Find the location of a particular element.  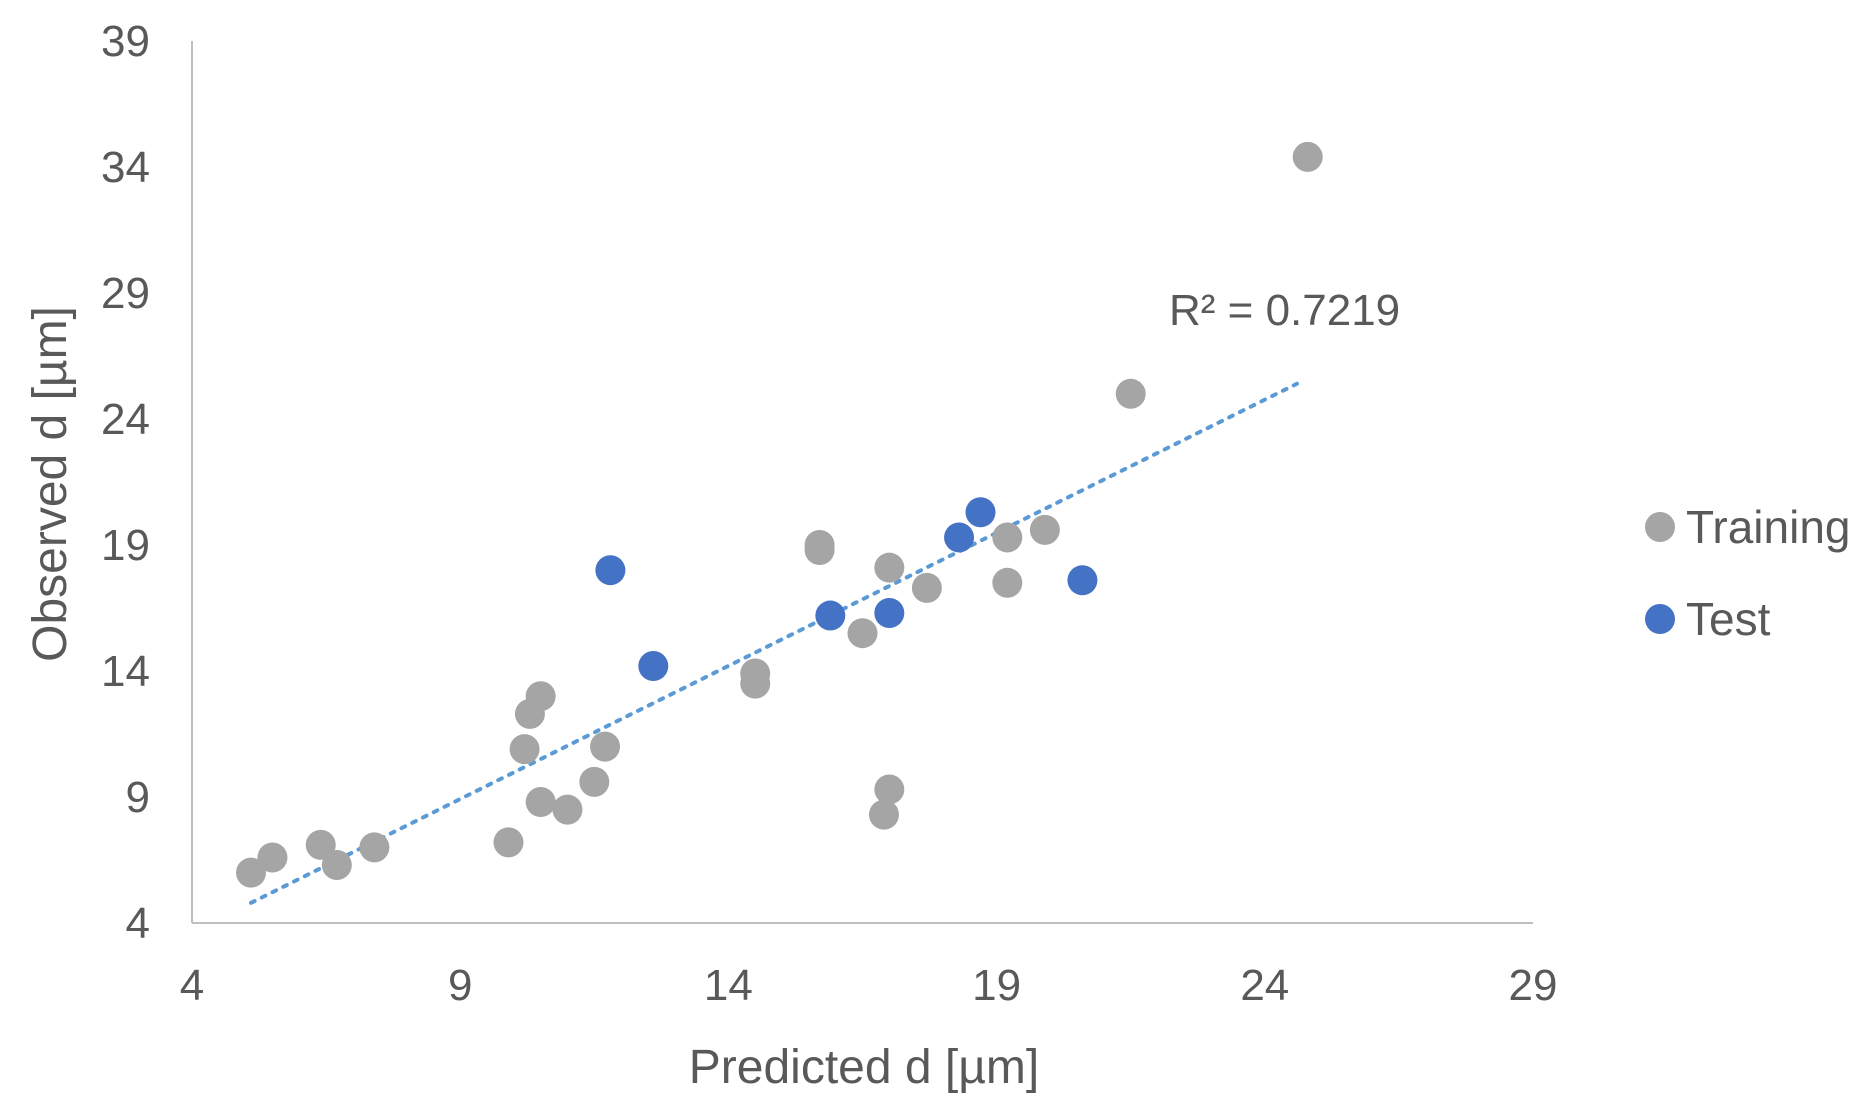

legend: Training Test is located at coordinates (1747, 573).